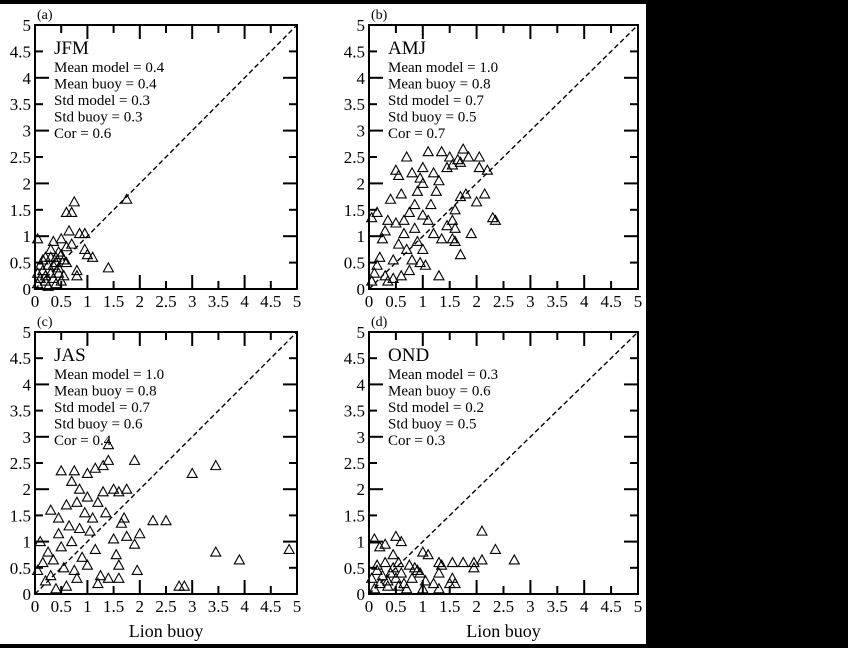 The width and height of the screenshot is (848, 648). Describe the element at coordinates (87, 606) in the screenshot. I see `x-tick-label: 1` at that location.